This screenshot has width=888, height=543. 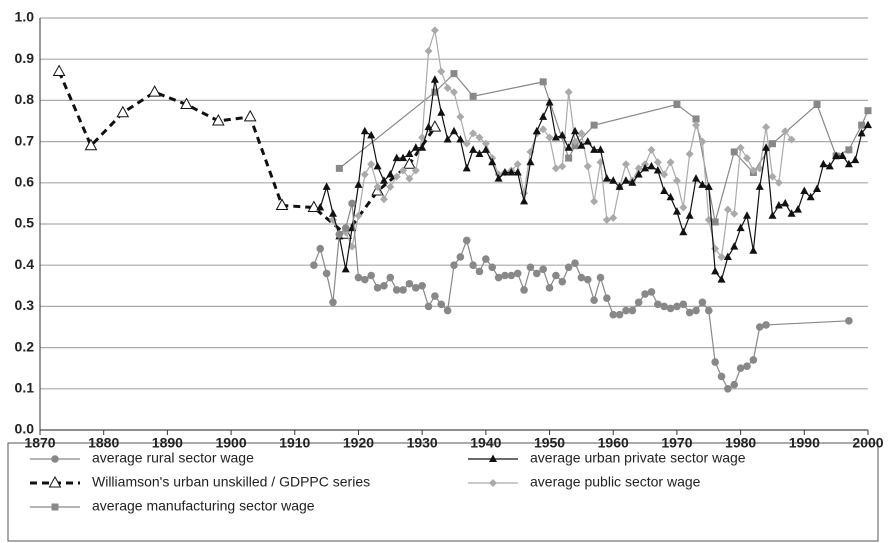 I want to click on legend-label: average urban private sector wage, so click(x=638, y=458).